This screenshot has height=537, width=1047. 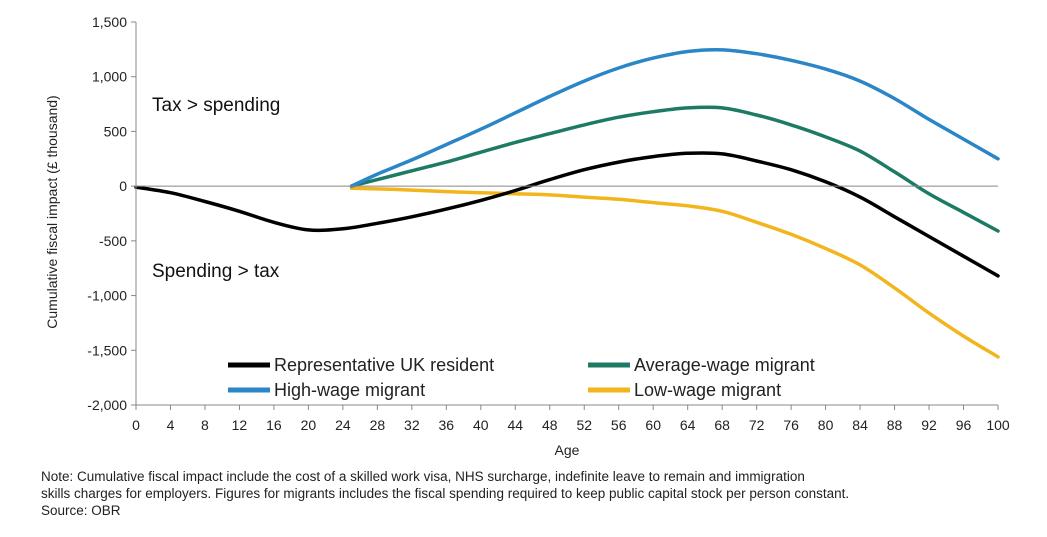 What do you see at coordinates (707, 390) in the screenshot?
I see `legend-label-low-wage: Low-wage migrant` at bounding box center [707, 390].